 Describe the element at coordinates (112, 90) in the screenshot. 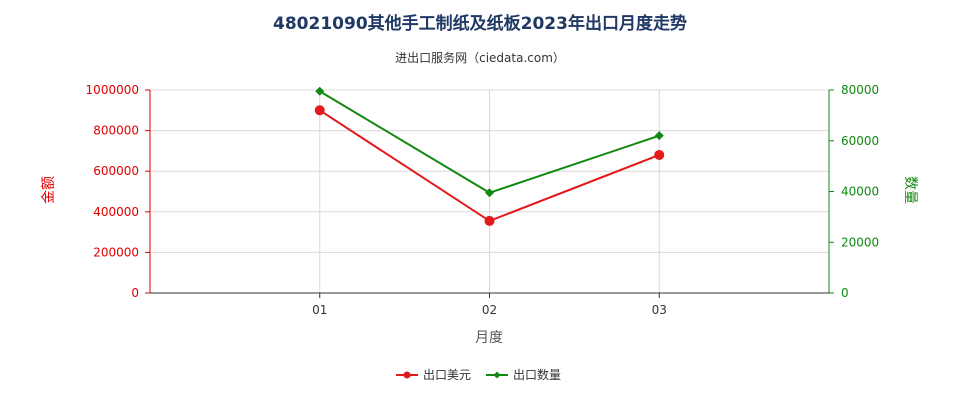

I see `y-tick-label-left: 1000000` at that location.